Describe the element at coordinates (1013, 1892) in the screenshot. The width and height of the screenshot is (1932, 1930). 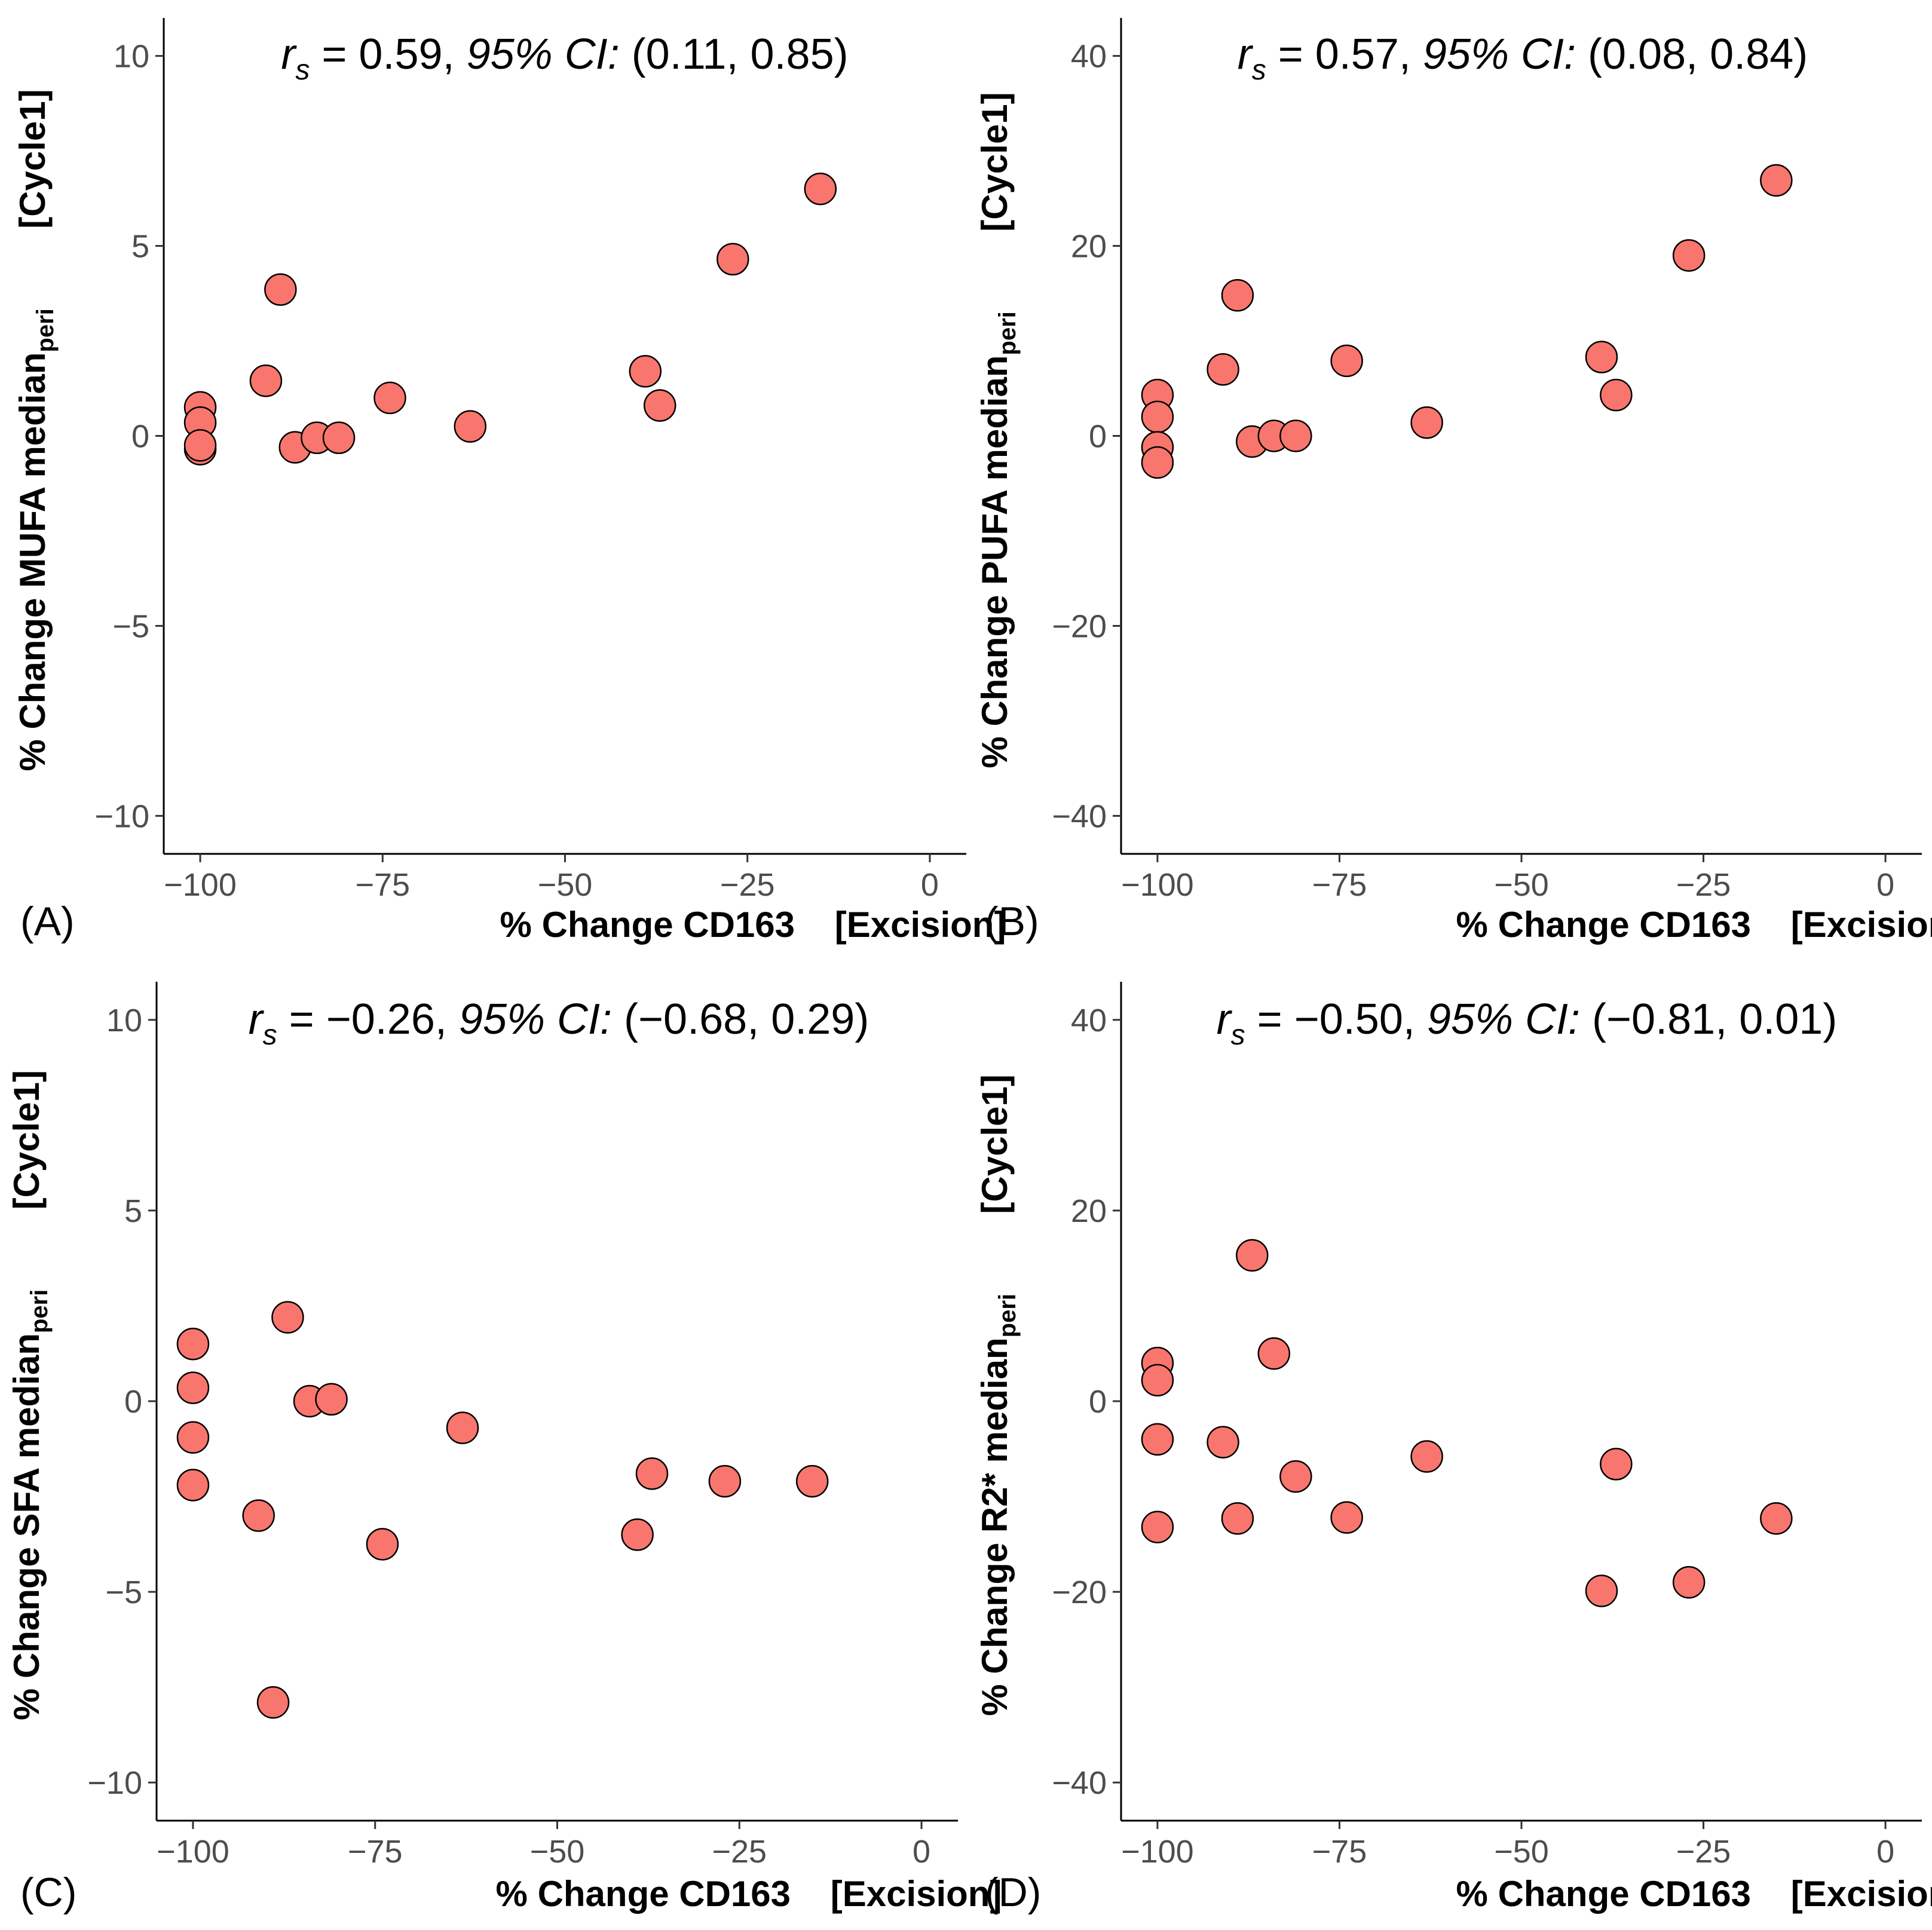
I see `panel-label: (D)` at that location.